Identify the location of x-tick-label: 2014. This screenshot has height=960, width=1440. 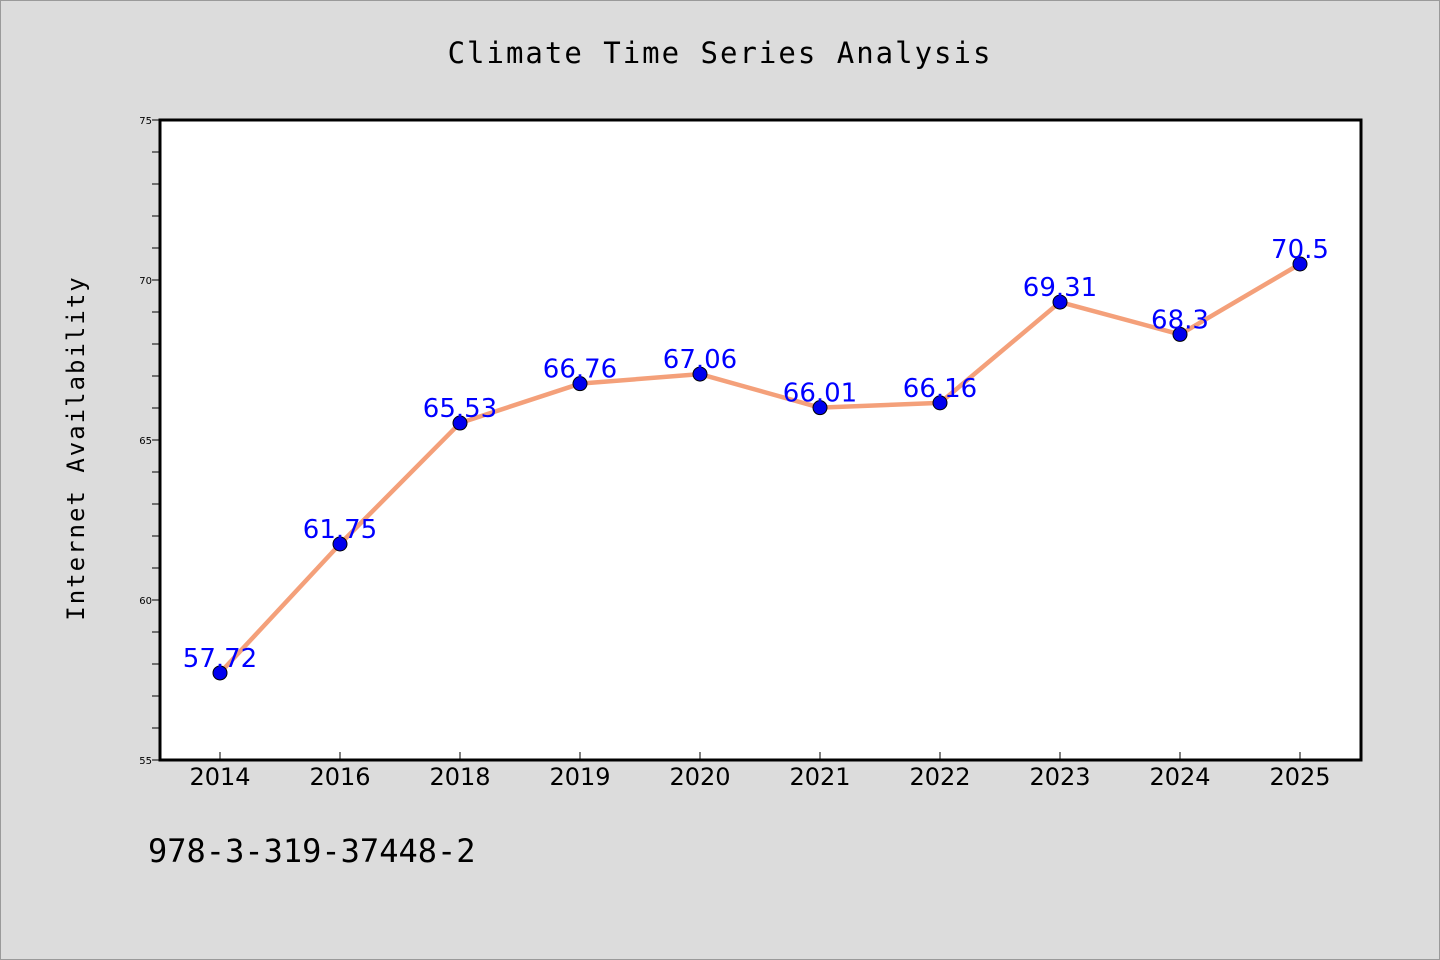
(219, 777).